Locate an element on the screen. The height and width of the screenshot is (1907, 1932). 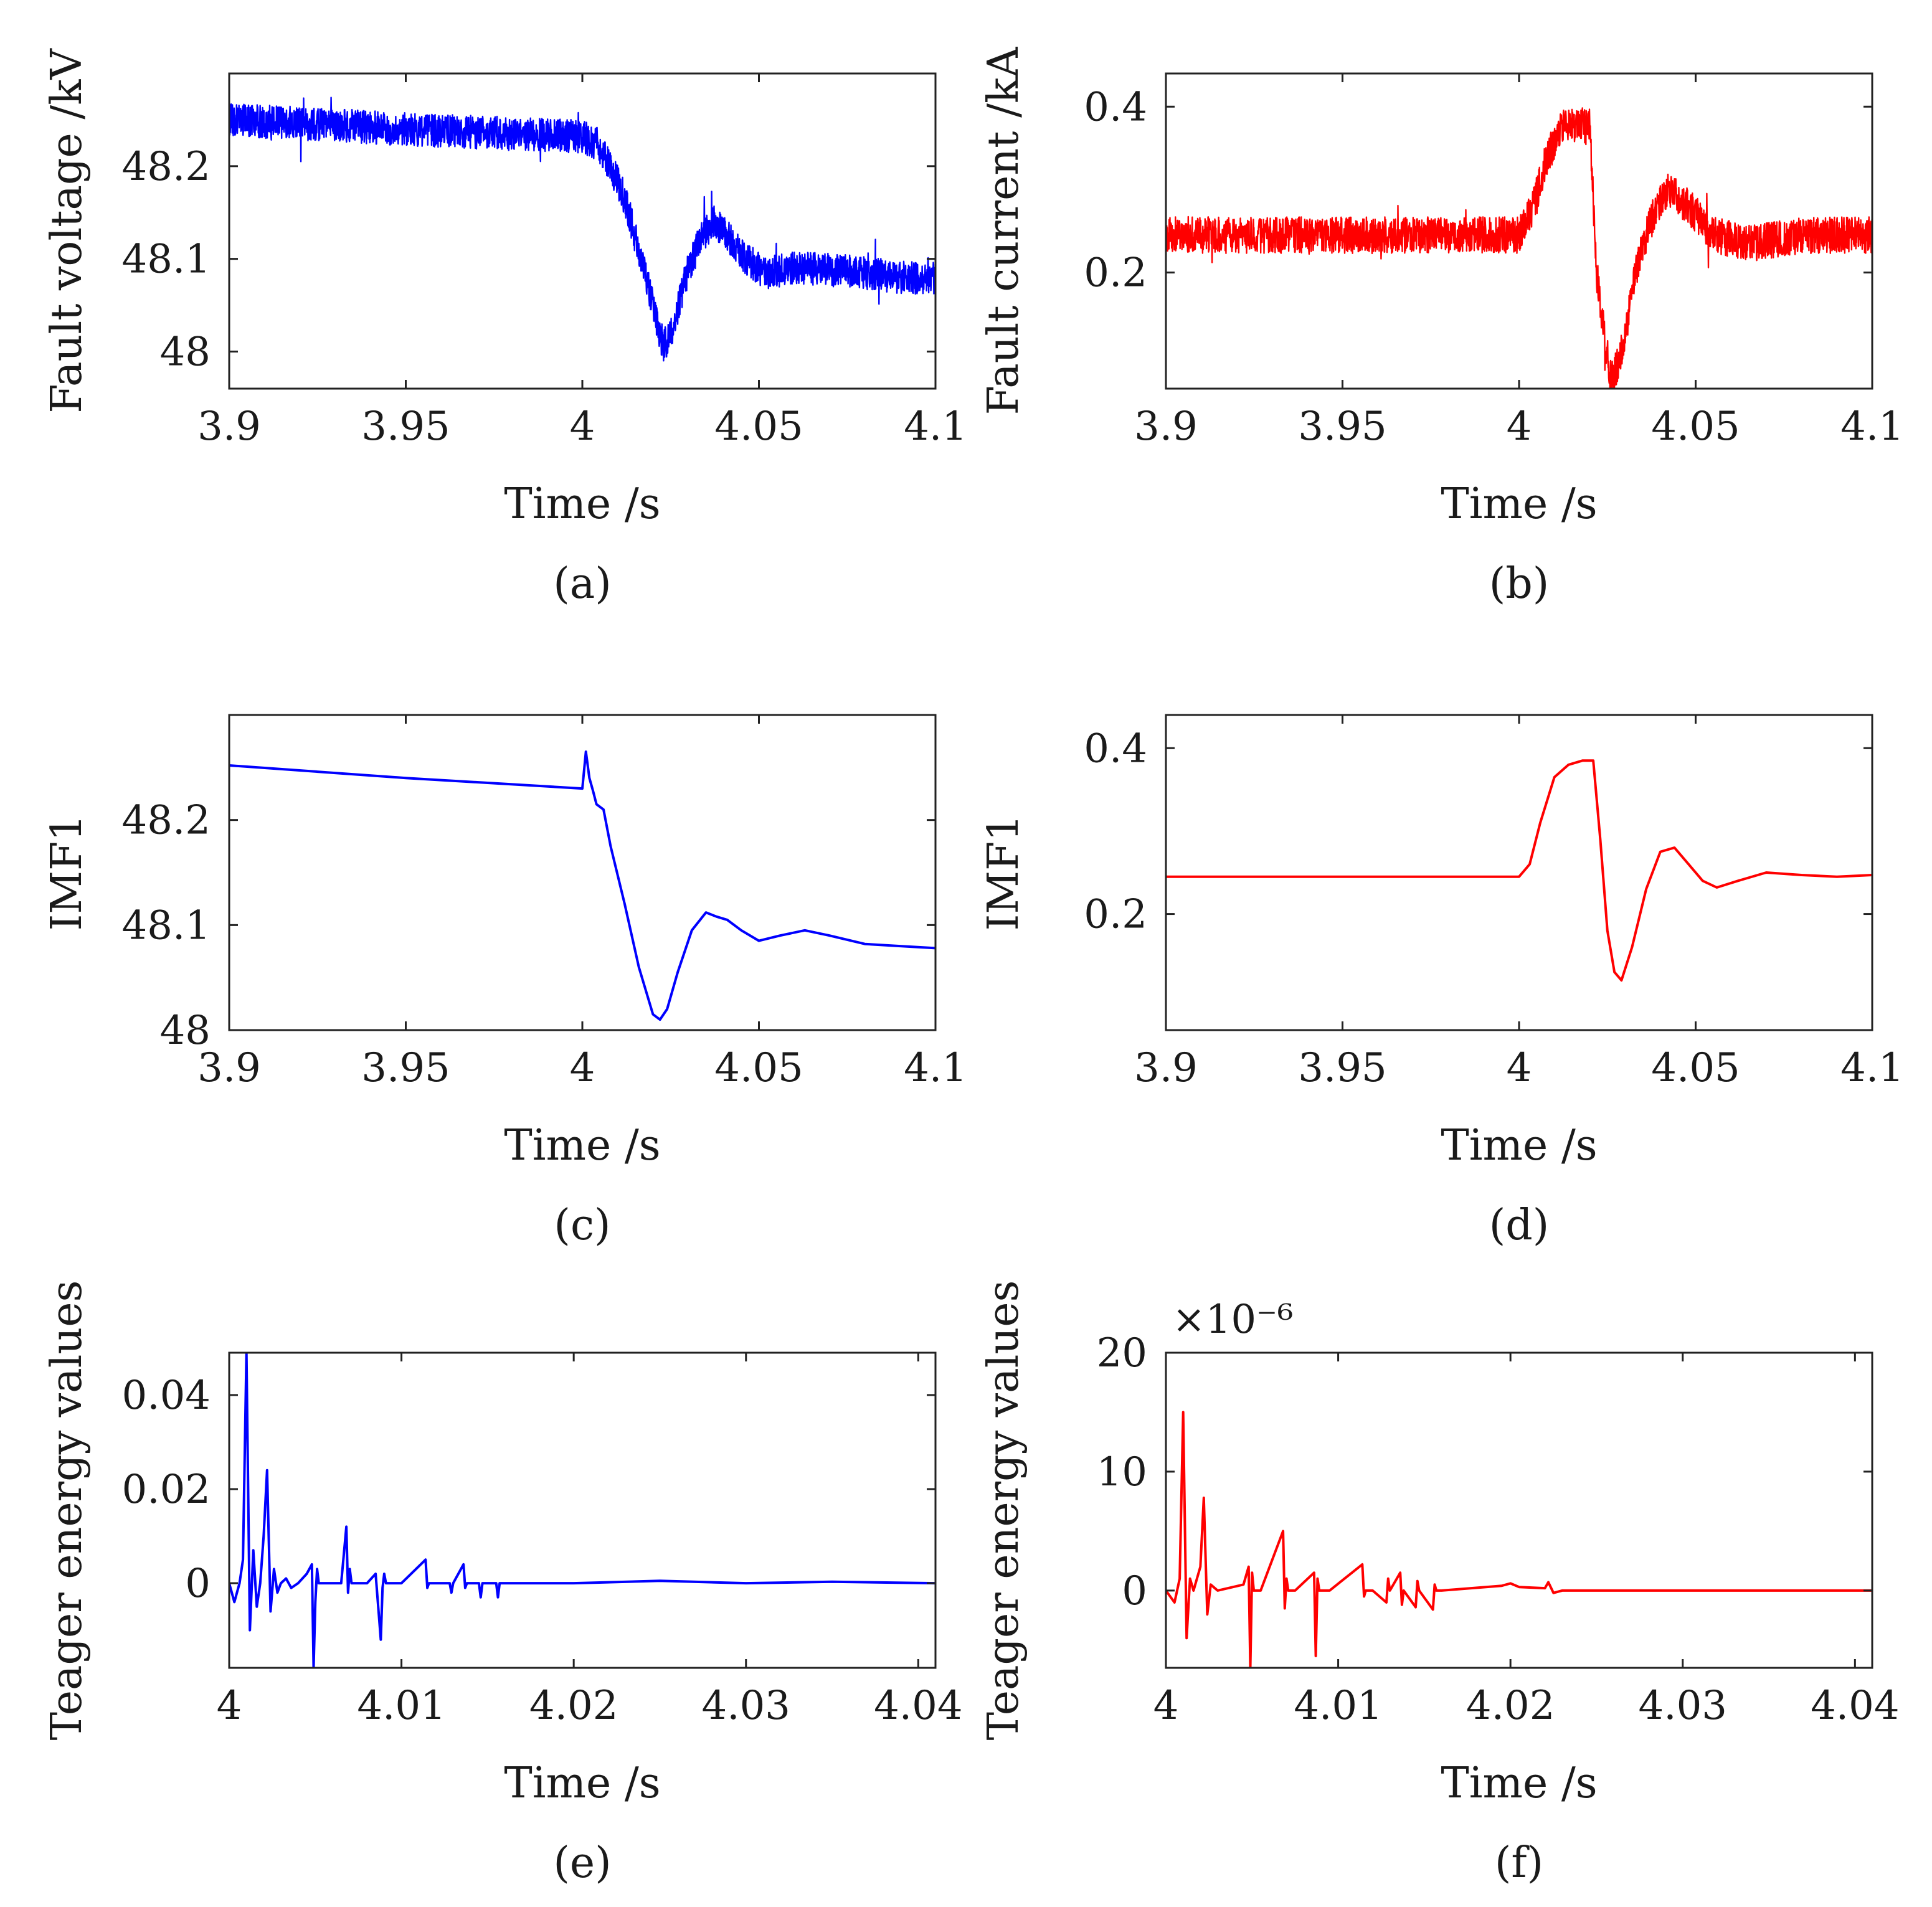
series-line-d is located at coordinates (1519, 870).